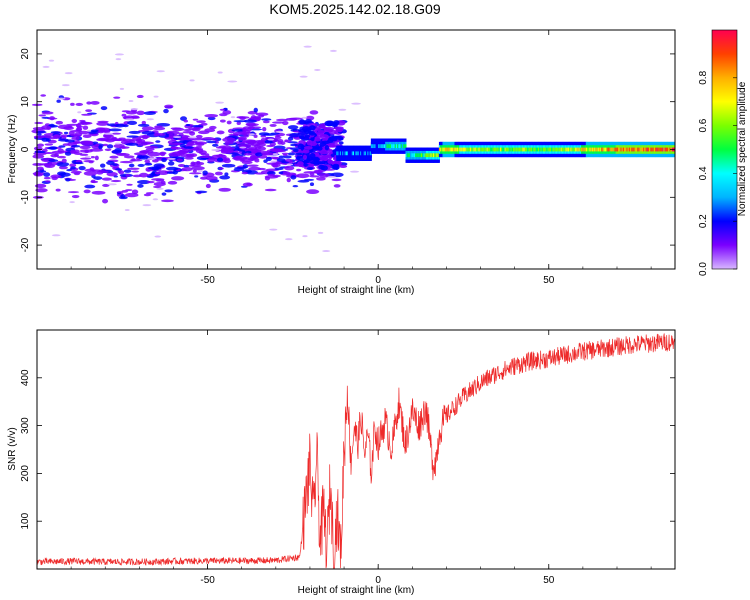  I want to click on snr-y-tick-label: 400, so click(25, 377).